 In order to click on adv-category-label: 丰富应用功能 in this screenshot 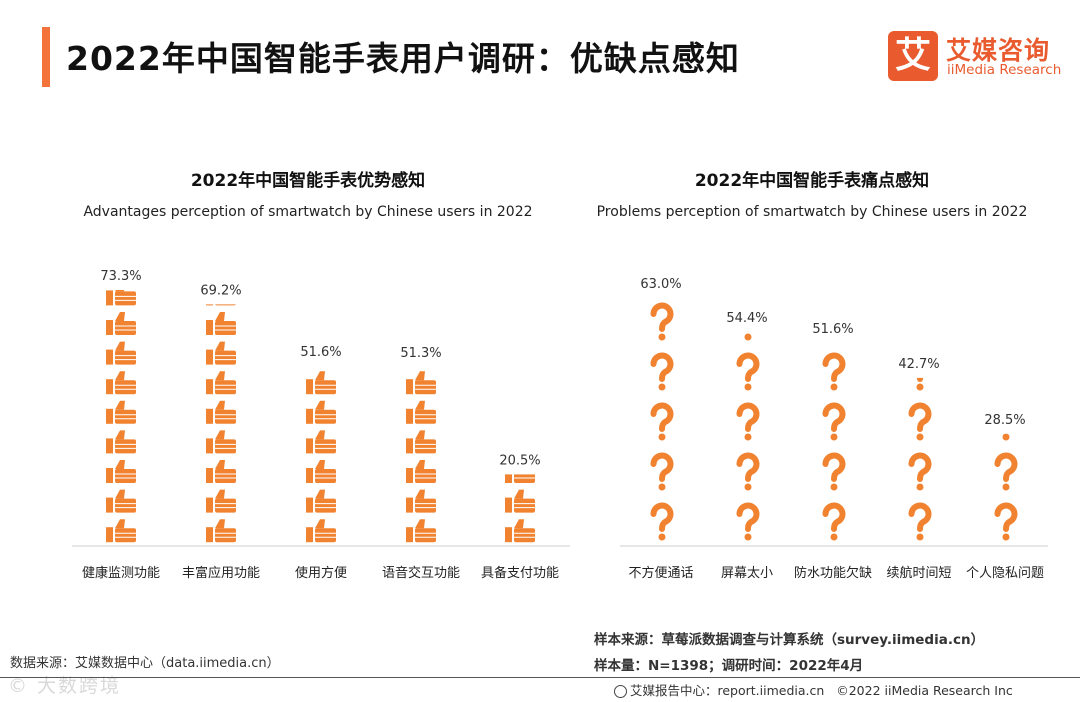, I will do `click(221, 573)`.